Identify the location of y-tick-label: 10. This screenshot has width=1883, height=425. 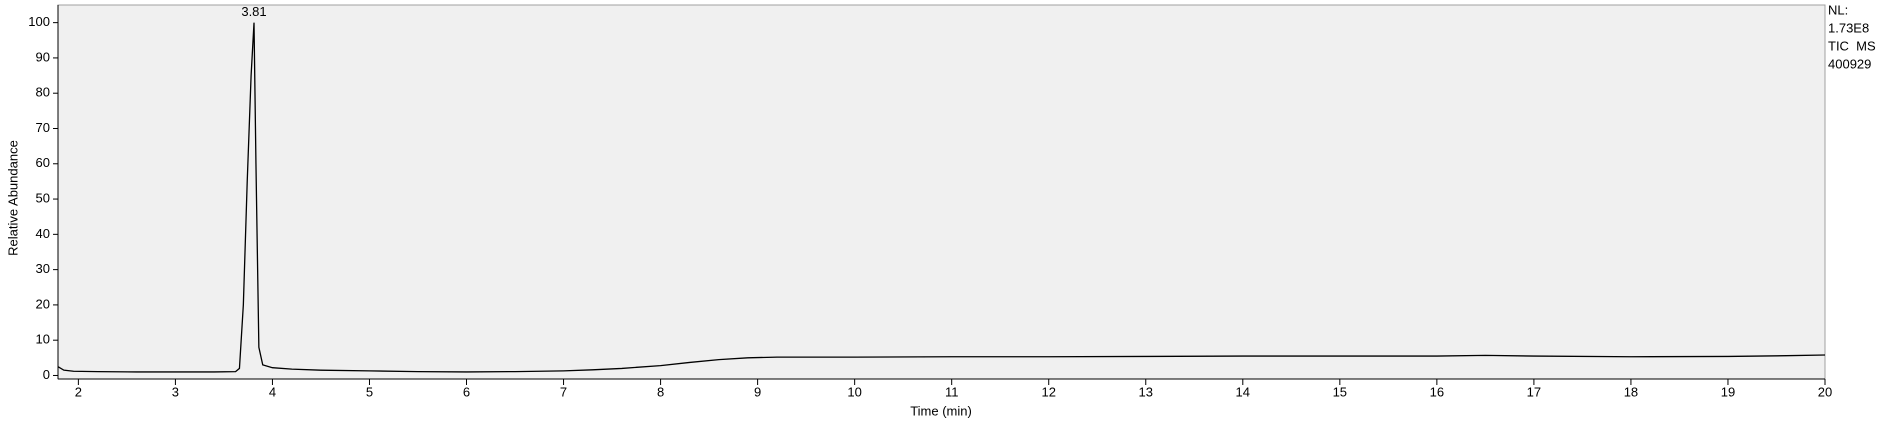
(43, 339).